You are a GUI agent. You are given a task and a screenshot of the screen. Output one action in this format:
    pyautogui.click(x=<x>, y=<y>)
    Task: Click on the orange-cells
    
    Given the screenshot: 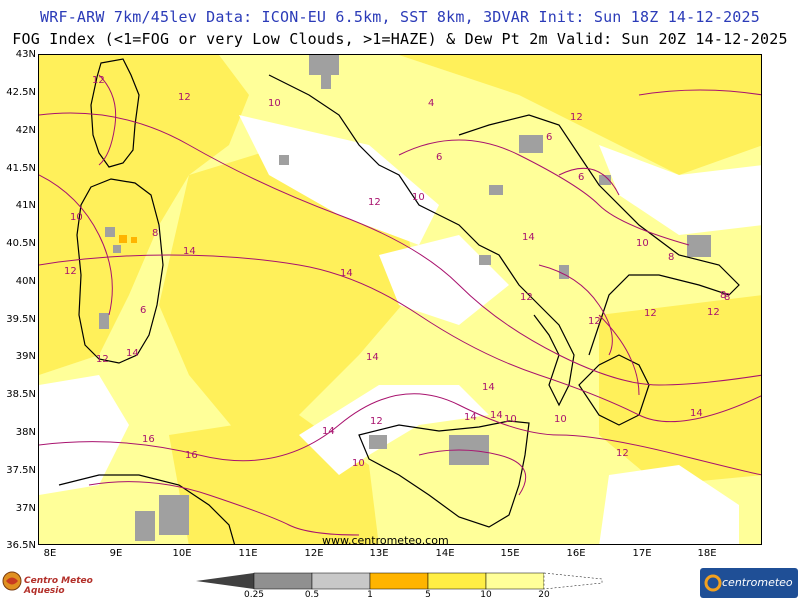 What is the action you would take?
    pyautogui.click(x=128, y=239)
    